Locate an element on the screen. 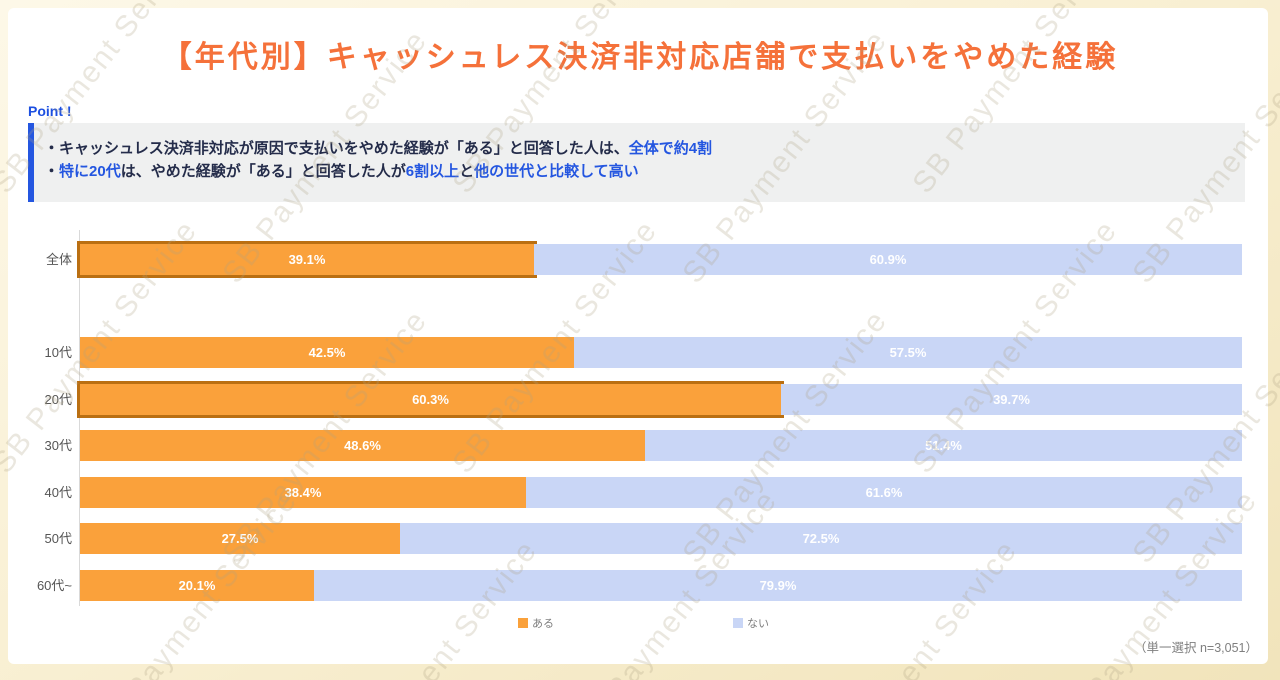 This screenshot has height=680, width=1280. bar-segment-aru: 48.6% is located at coordinates (362, 445).